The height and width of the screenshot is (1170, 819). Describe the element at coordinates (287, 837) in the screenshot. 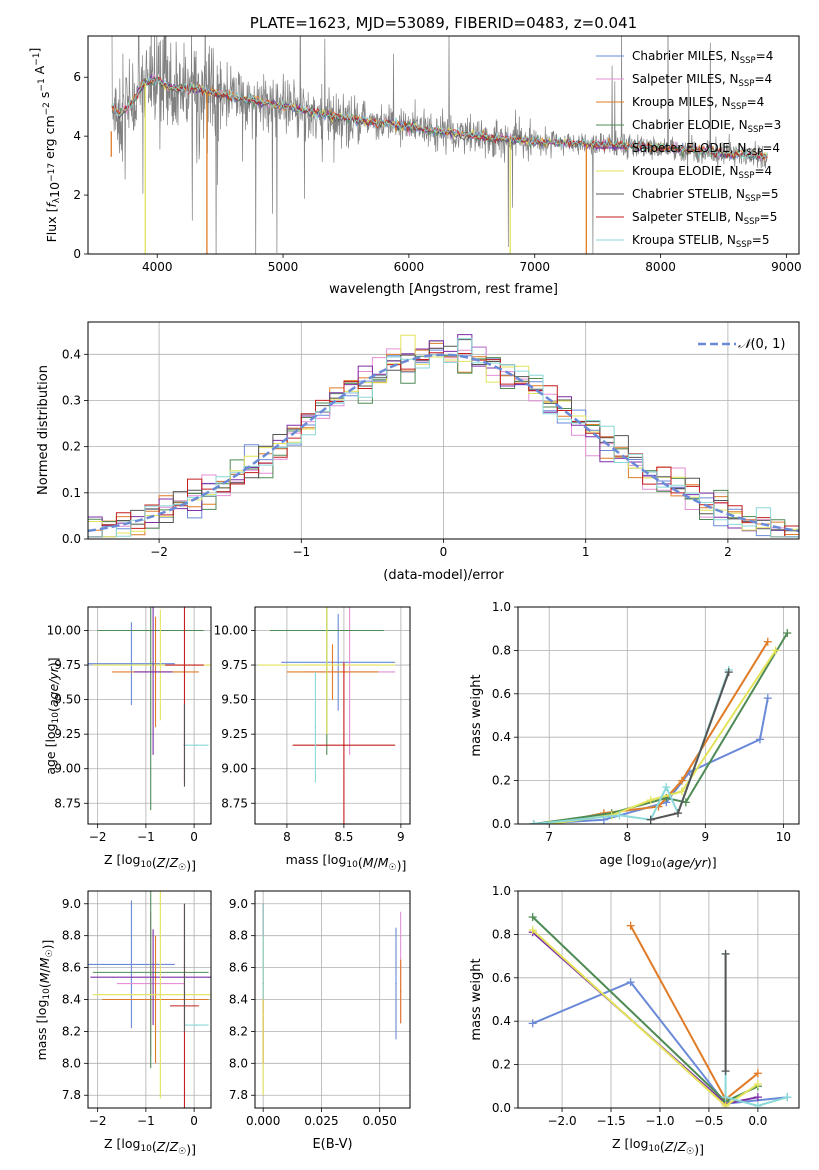

I see `x-tick-label: 8` at that location.